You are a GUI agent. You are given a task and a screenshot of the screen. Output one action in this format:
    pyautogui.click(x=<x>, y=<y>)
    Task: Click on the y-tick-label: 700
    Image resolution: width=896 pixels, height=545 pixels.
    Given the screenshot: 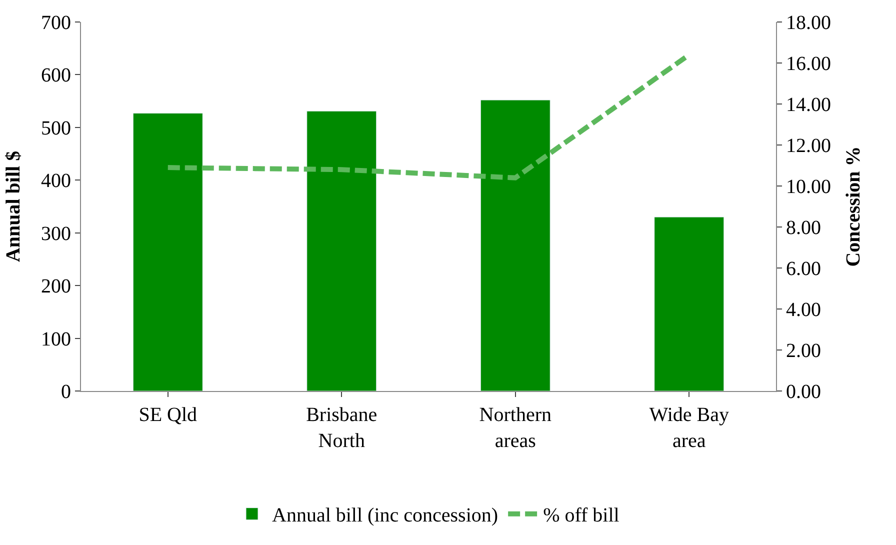 What is the action you would take?
    pyautogui.click(x=56, y=23)
    